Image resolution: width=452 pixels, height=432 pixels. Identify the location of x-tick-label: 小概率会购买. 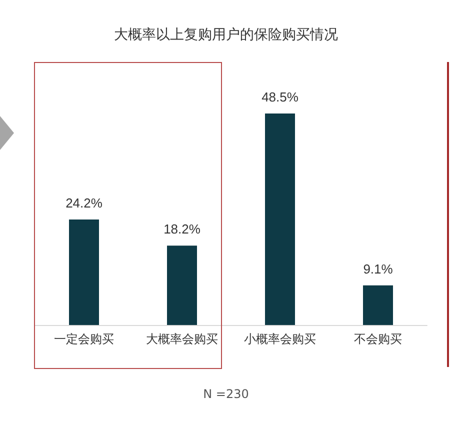
(280, 339).